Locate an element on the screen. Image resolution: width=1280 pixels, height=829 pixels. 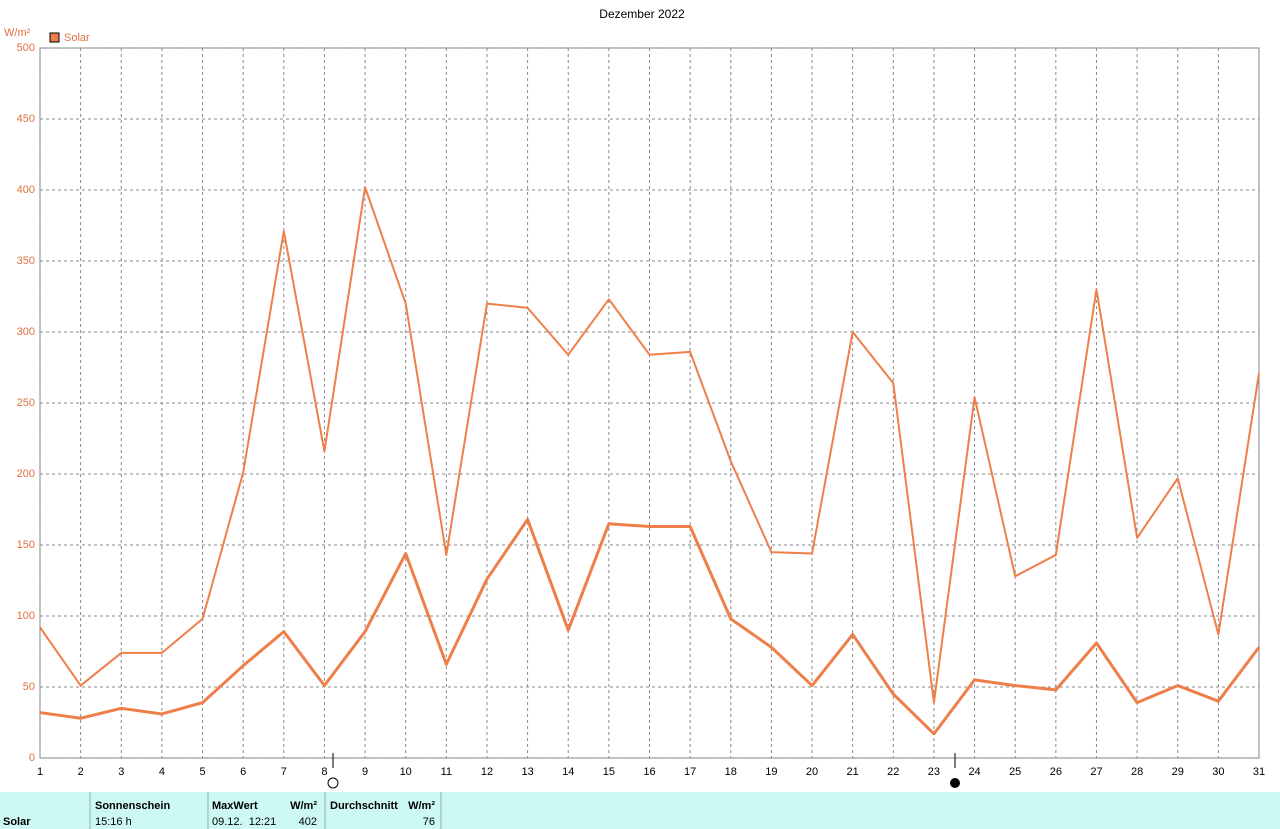
table-header: Durchschnitt is located at coordinates (364, 806).